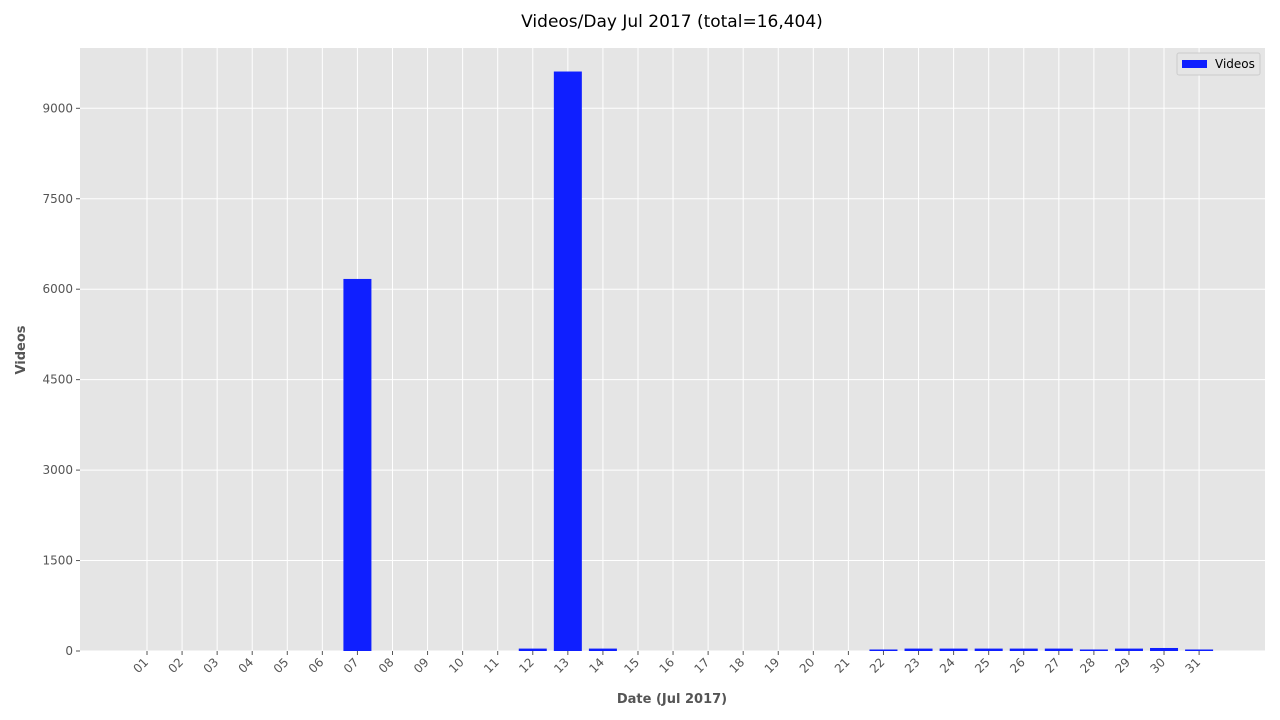 This screenshot has width=1280, height=720. What do you see at coordinates (456, 665) in the screenshot?
I see `x-tick-label: 10` at bounding box center [456, 665].